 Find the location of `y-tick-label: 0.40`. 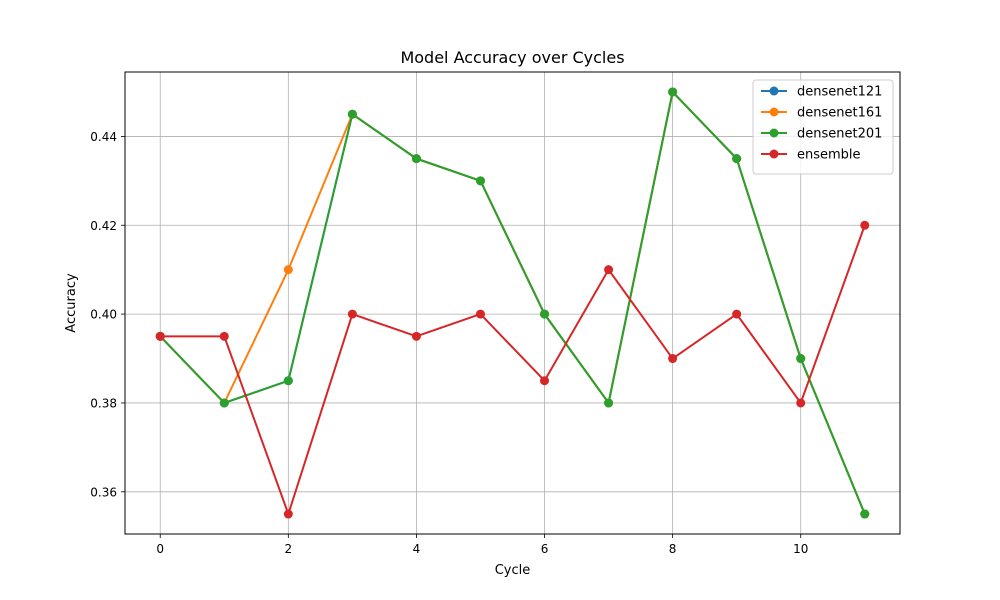

y-tick-label: 0.40 is located at coordinates (103, 315).